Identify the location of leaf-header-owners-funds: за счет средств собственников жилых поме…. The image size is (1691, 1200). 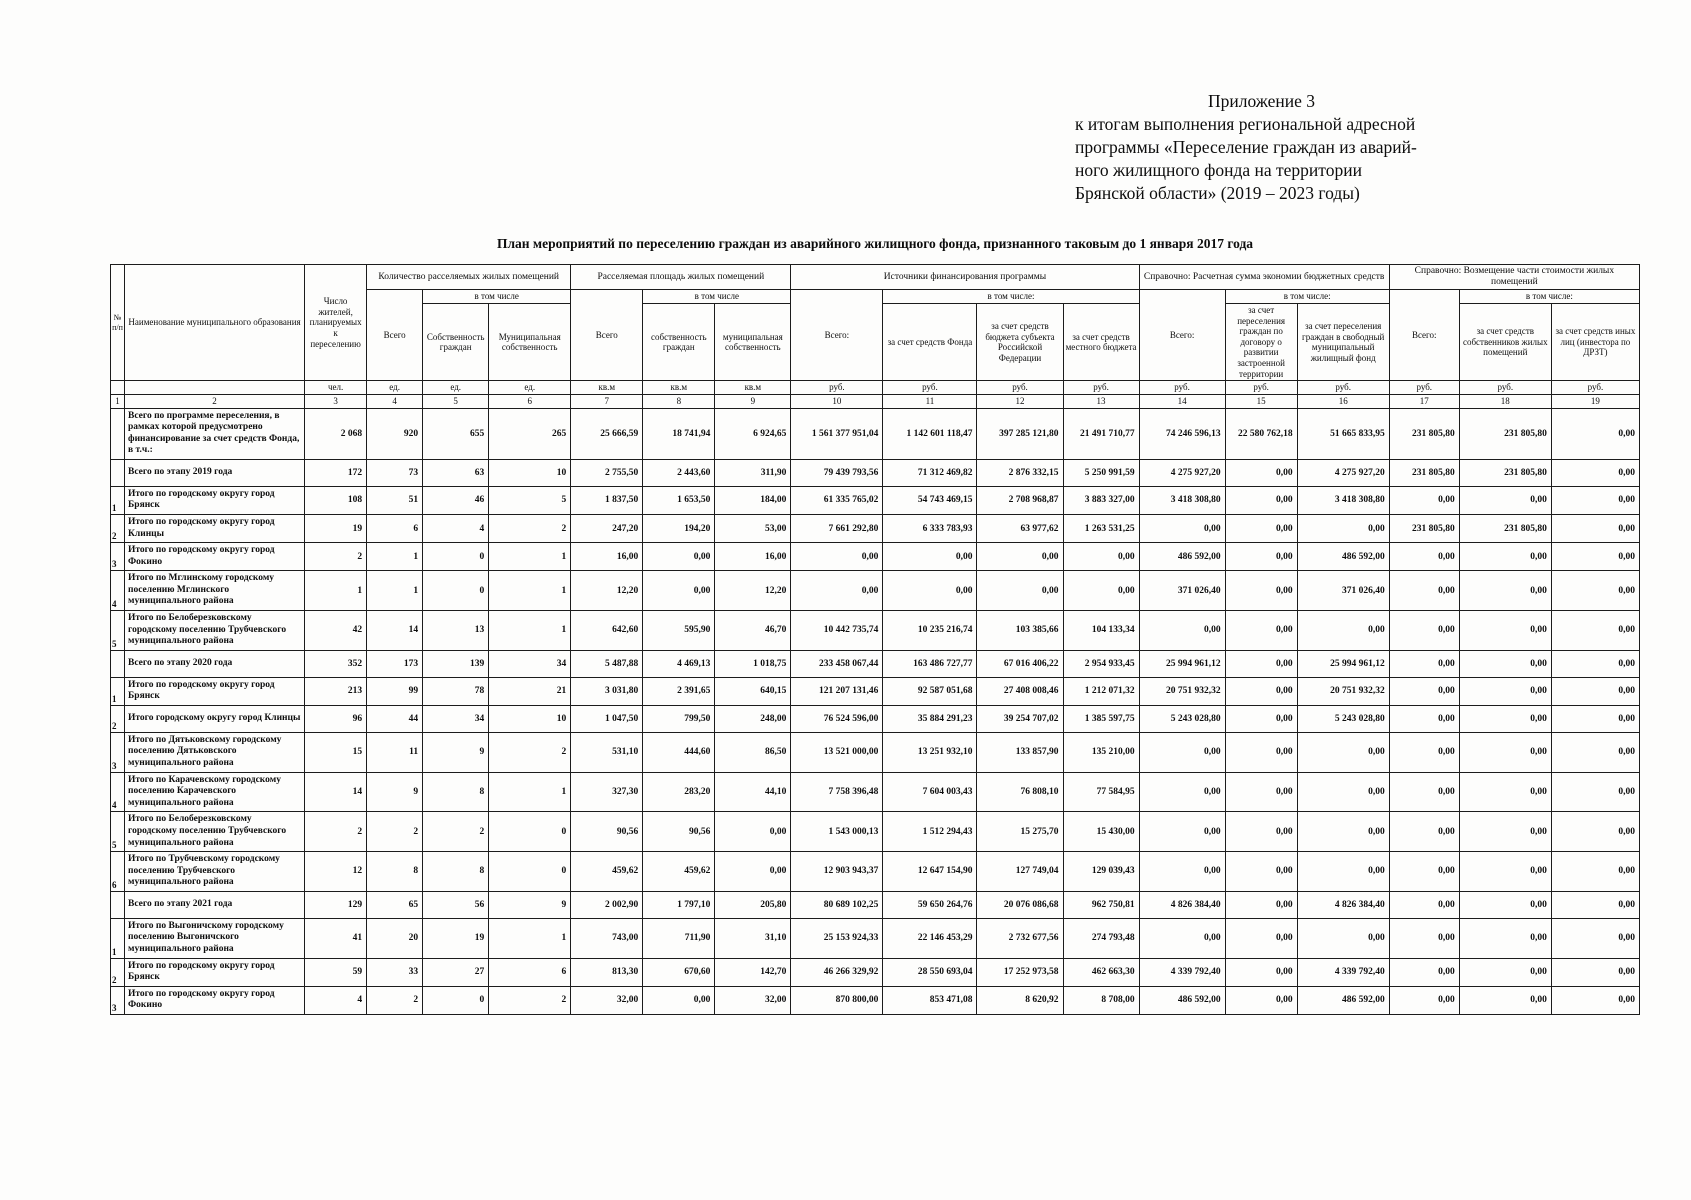
(1505, 342).